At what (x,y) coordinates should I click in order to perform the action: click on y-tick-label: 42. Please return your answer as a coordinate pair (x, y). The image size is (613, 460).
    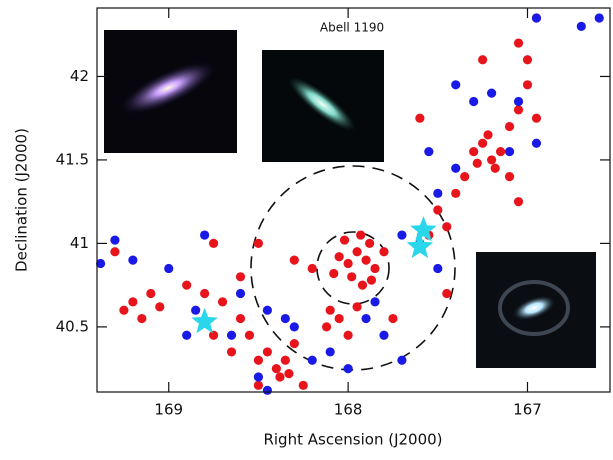
    Looking at the image, I should click on (79, 76).